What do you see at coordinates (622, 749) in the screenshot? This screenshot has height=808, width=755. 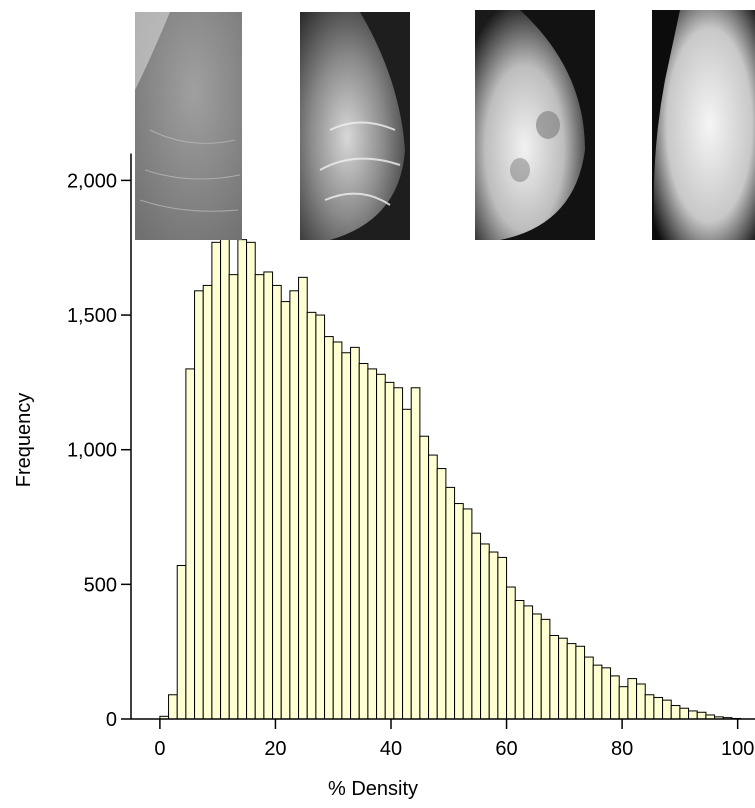 I see `x-tick-label: 80` at bounding box center [622, 749].